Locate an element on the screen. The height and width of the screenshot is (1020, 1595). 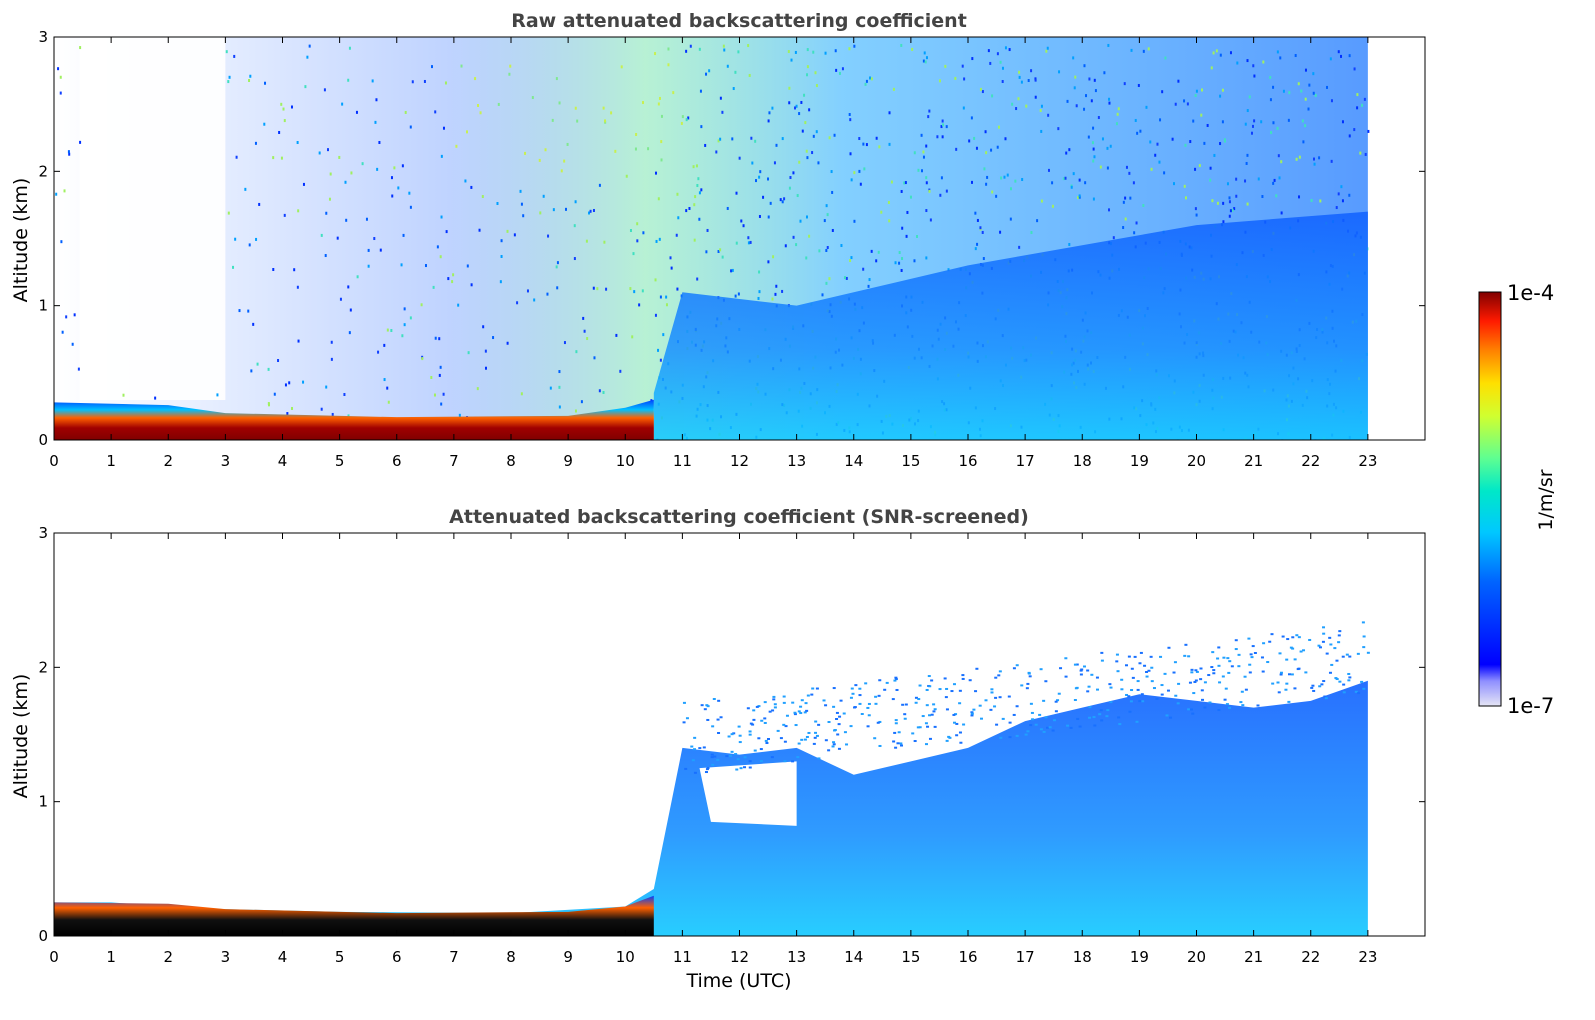
x-tick-label: 8 is located at coordinates (511, 957).